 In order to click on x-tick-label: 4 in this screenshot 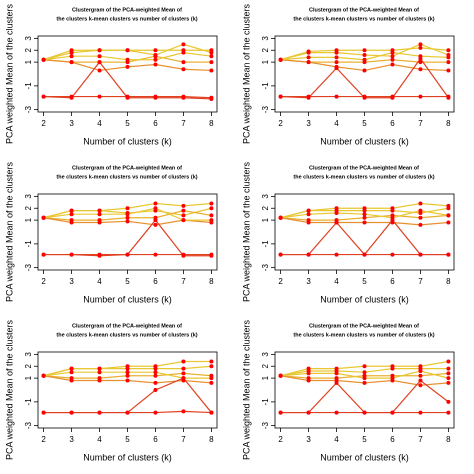, I will do `click(336, 281)`.